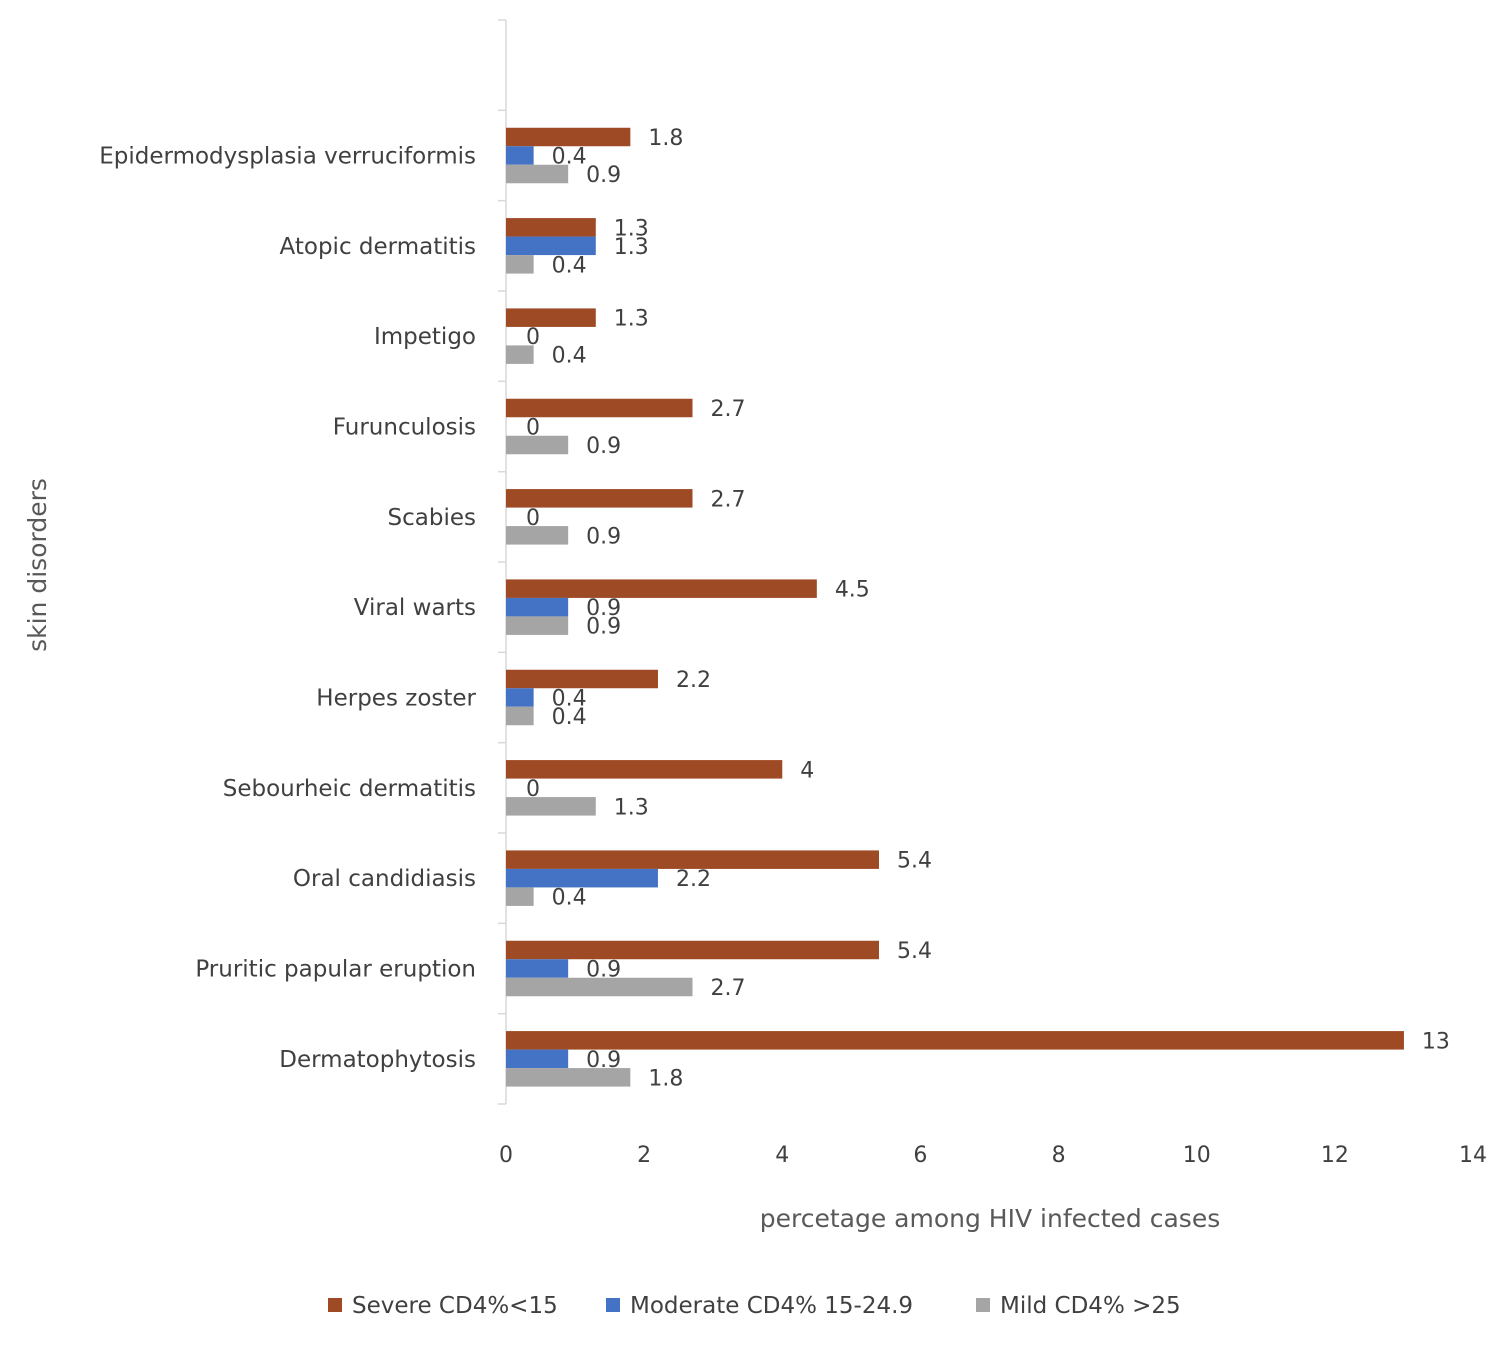 The height and width of the screenshot is (1345, 1500). Describe the element at coordinates (1059, 1155) in the screenshot. I see `x-tick-label: 8` at that location.